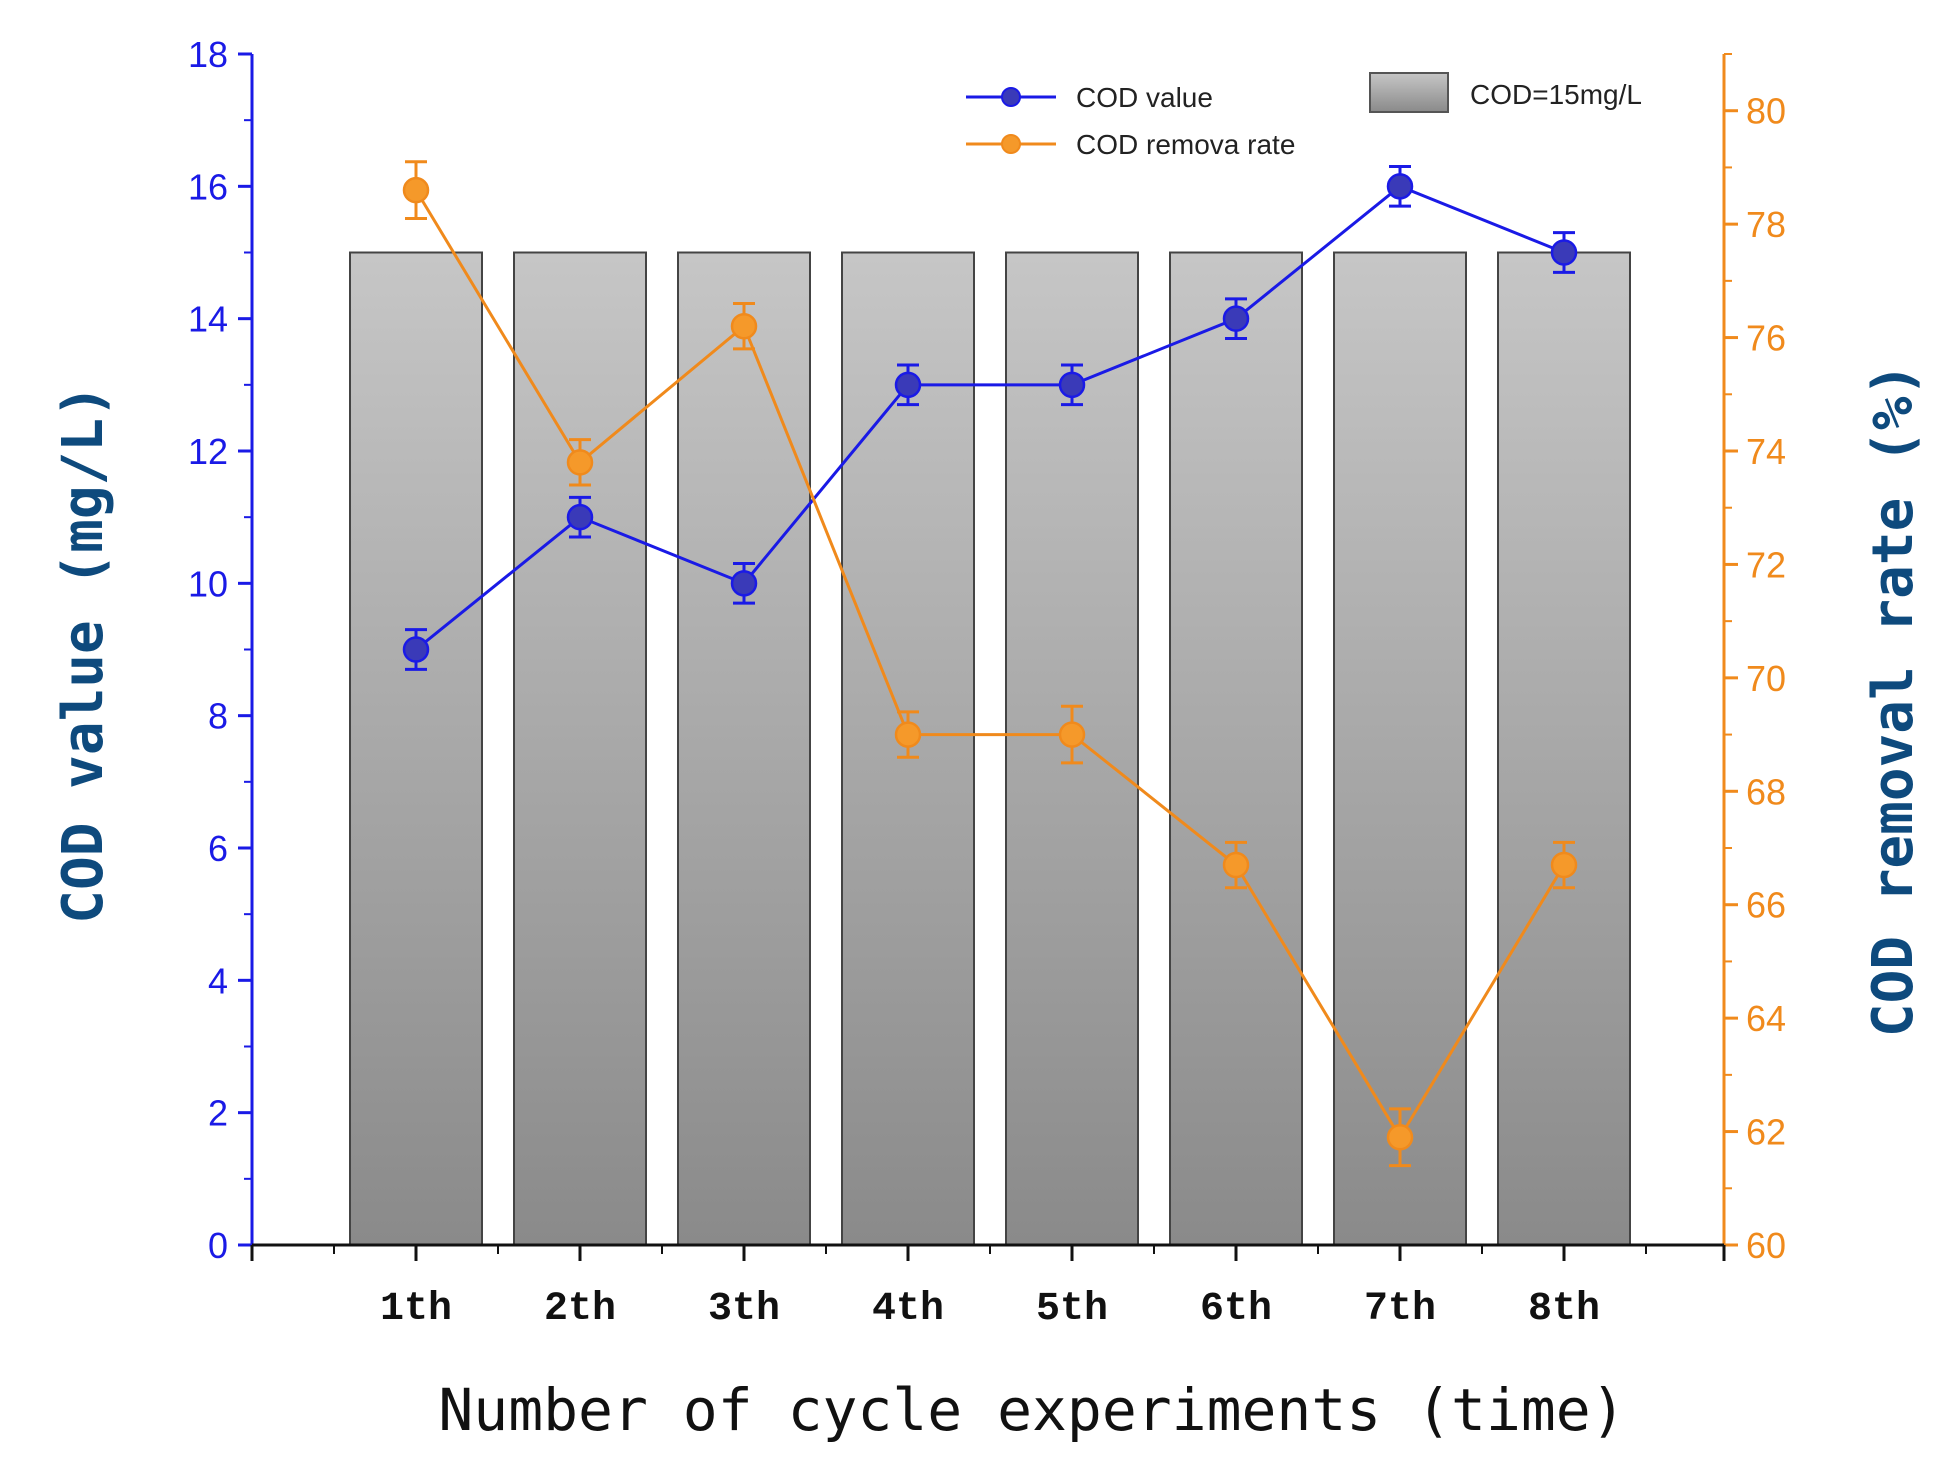  I want to click on right-tick-label: 74, so click(1766, 451).